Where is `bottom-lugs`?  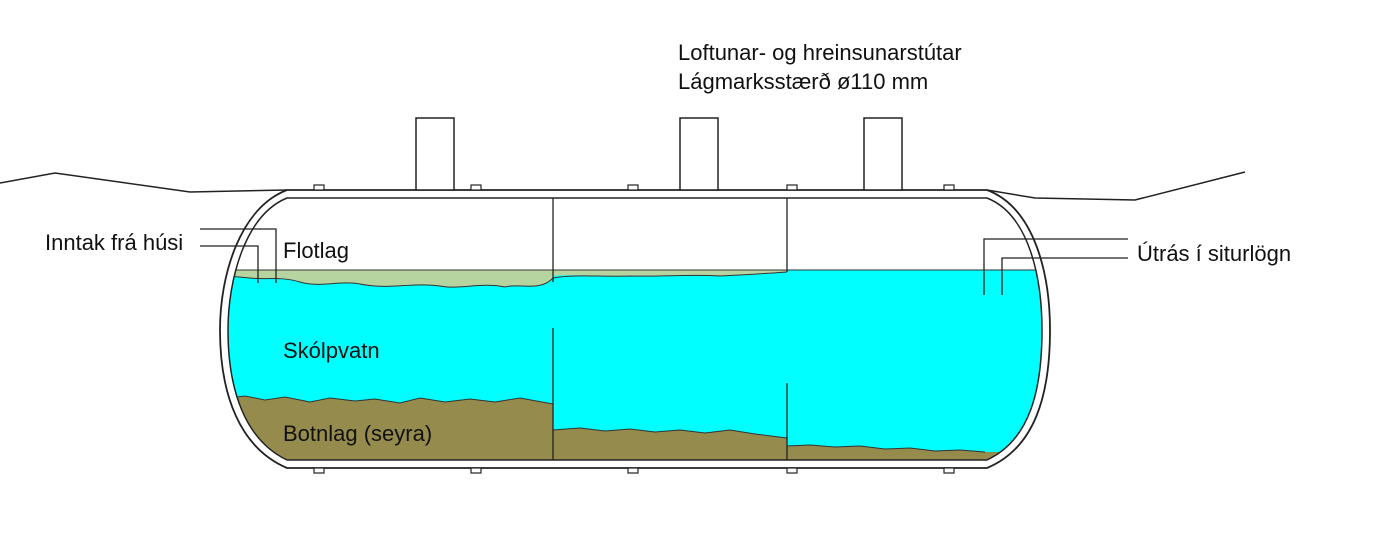
bottom-lugs is located at coordinates (634, 470).